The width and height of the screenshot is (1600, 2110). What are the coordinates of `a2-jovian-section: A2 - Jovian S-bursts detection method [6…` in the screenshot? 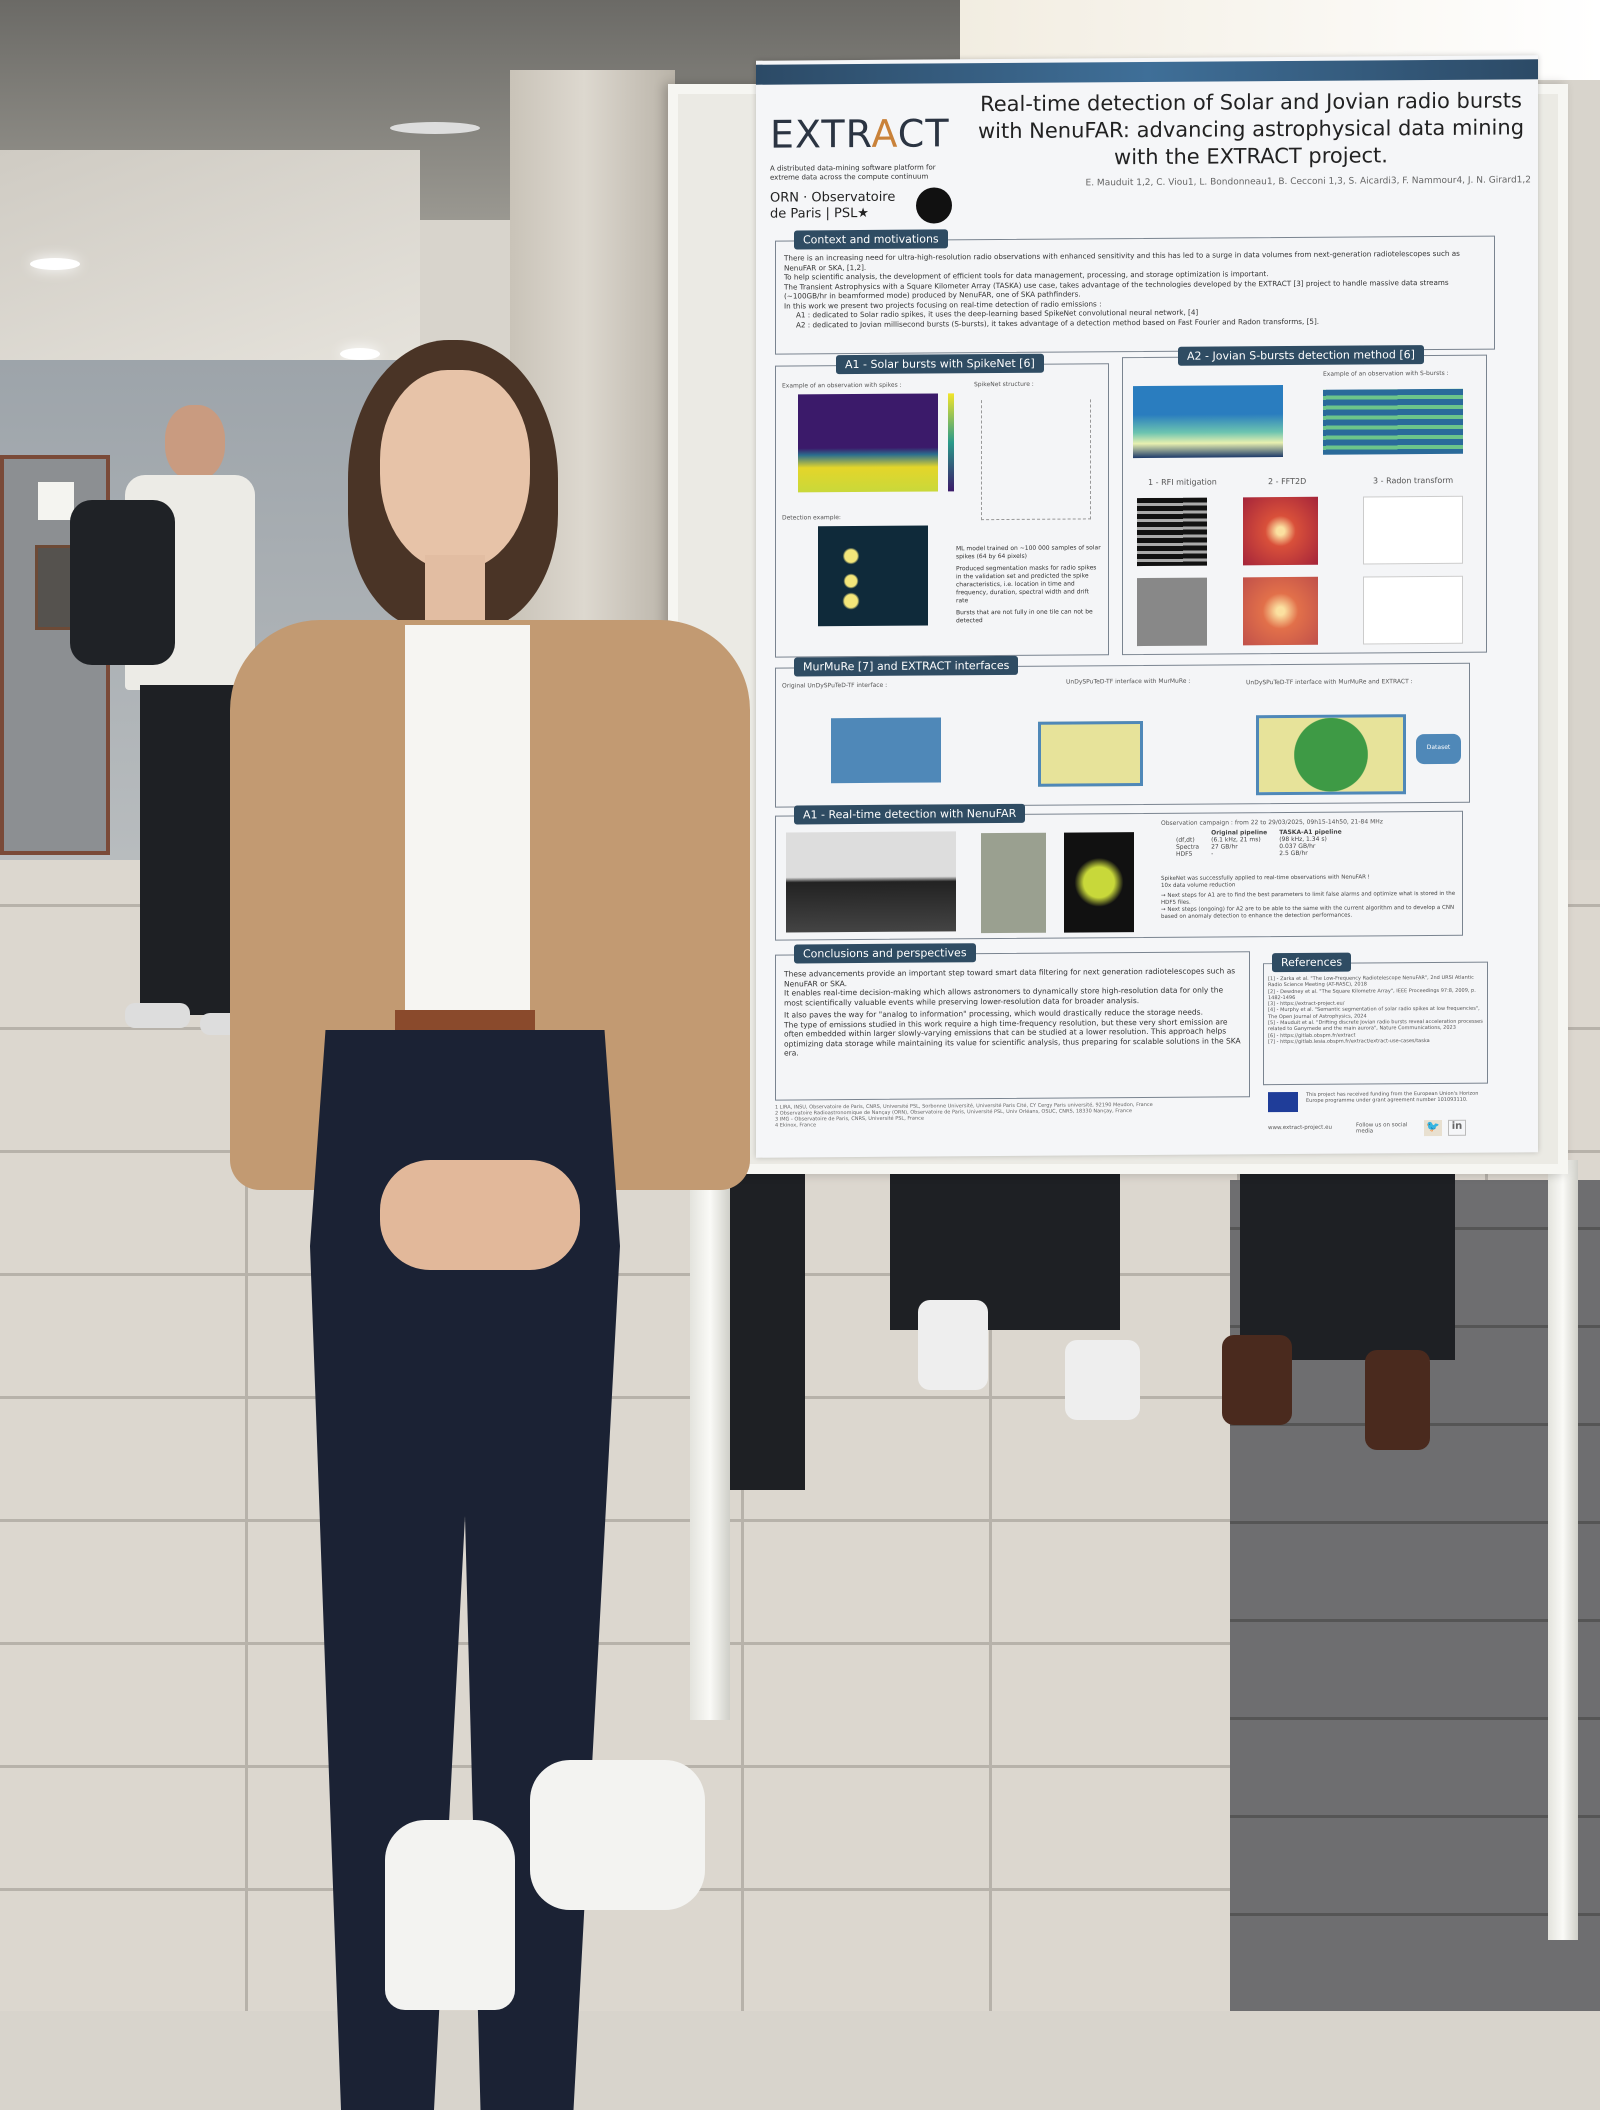 It's located at (1304, 500).